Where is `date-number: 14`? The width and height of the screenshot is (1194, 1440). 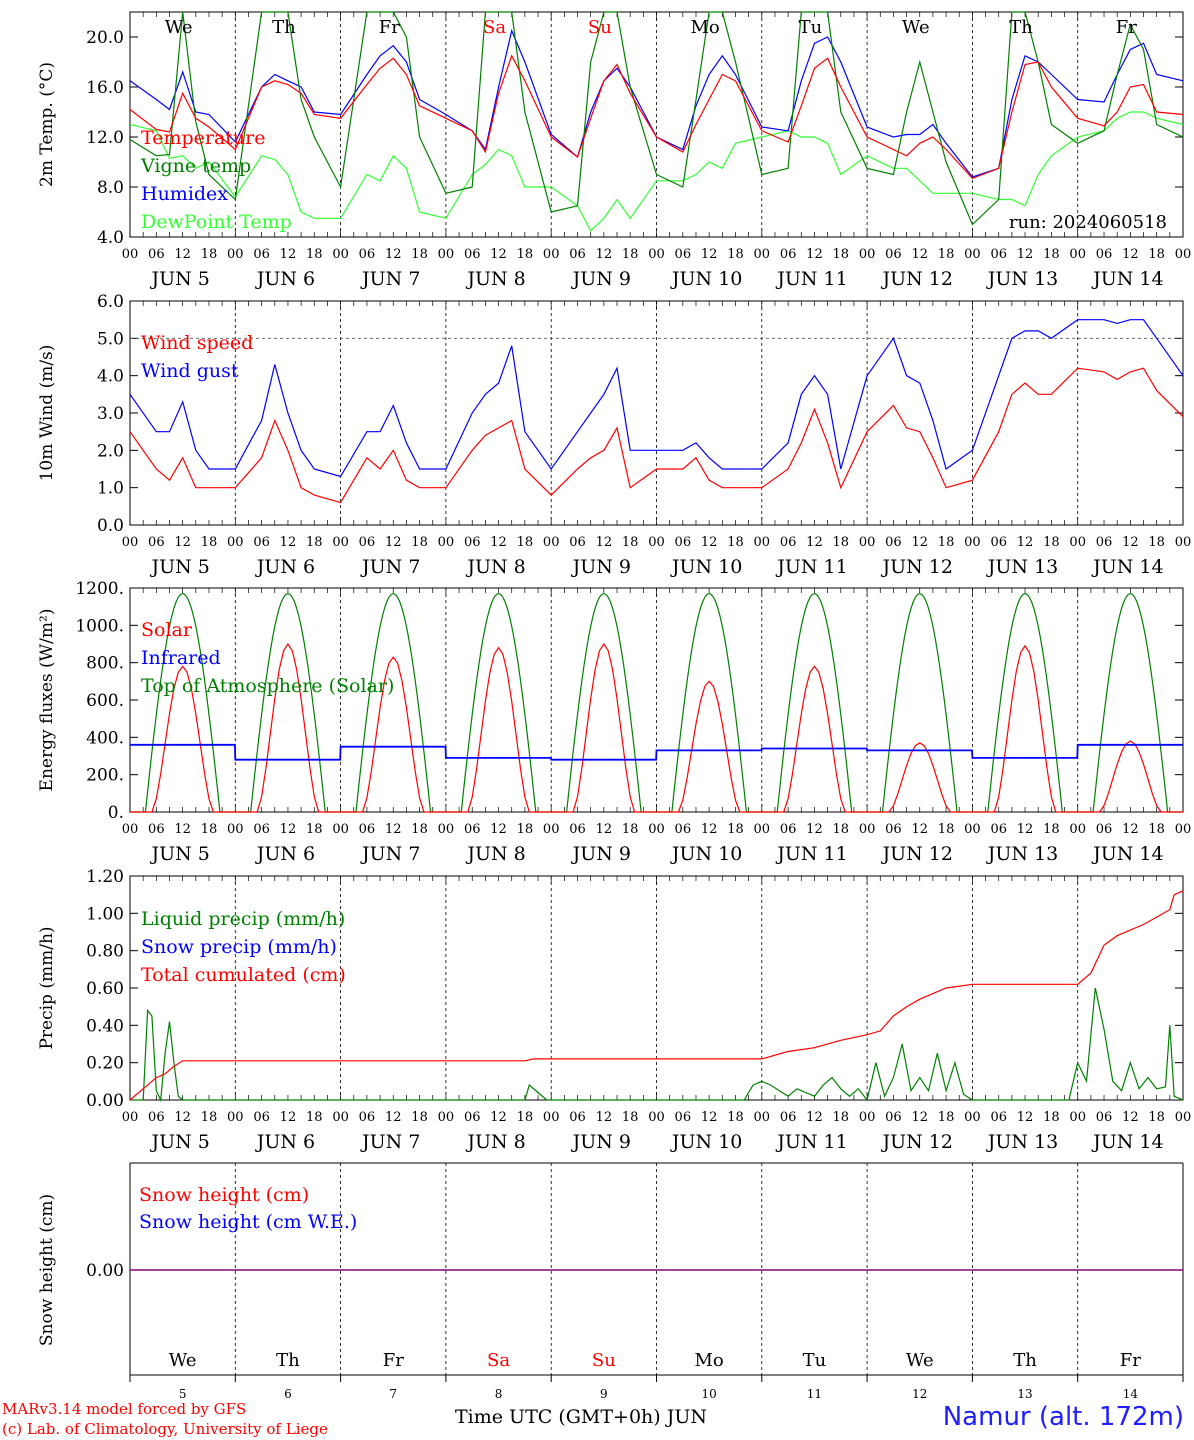 date-number: 14 is located at coordinates (1131, 1394).